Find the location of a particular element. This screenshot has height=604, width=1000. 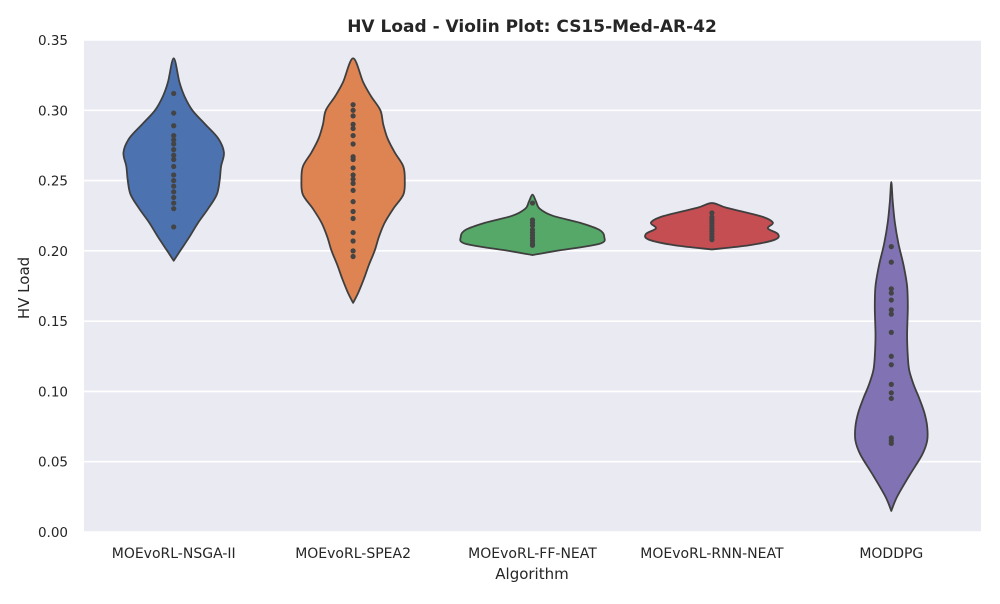

y-axis-label: HV Load is located at coordinates (24, 288).